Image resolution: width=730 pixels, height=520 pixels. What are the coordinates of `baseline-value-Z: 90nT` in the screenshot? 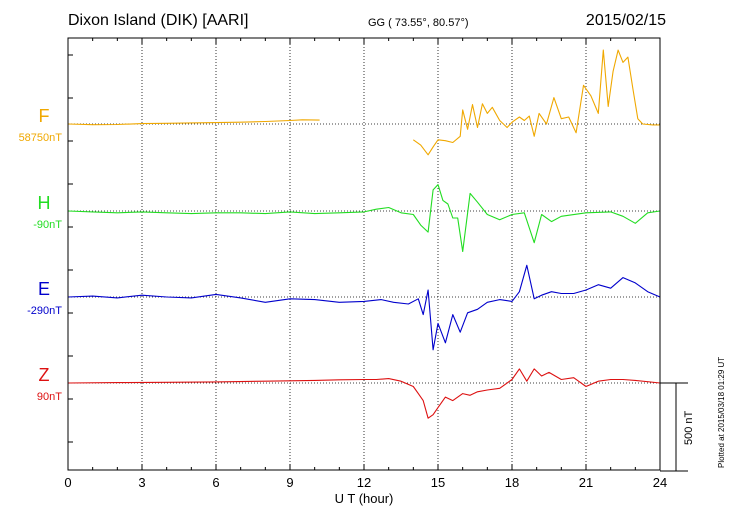 It's located at (49, 397).